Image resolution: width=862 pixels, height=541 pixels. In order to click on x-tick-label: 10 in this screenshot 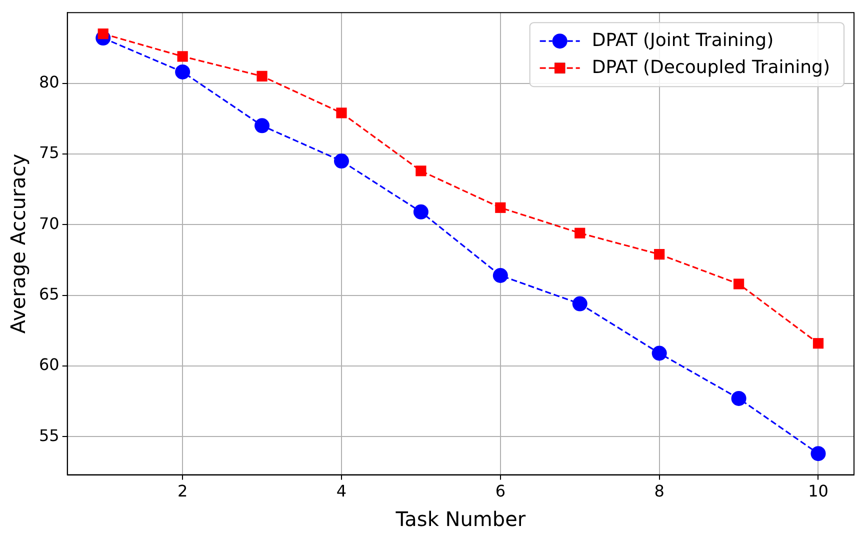, I will do `click(818, 491)`.